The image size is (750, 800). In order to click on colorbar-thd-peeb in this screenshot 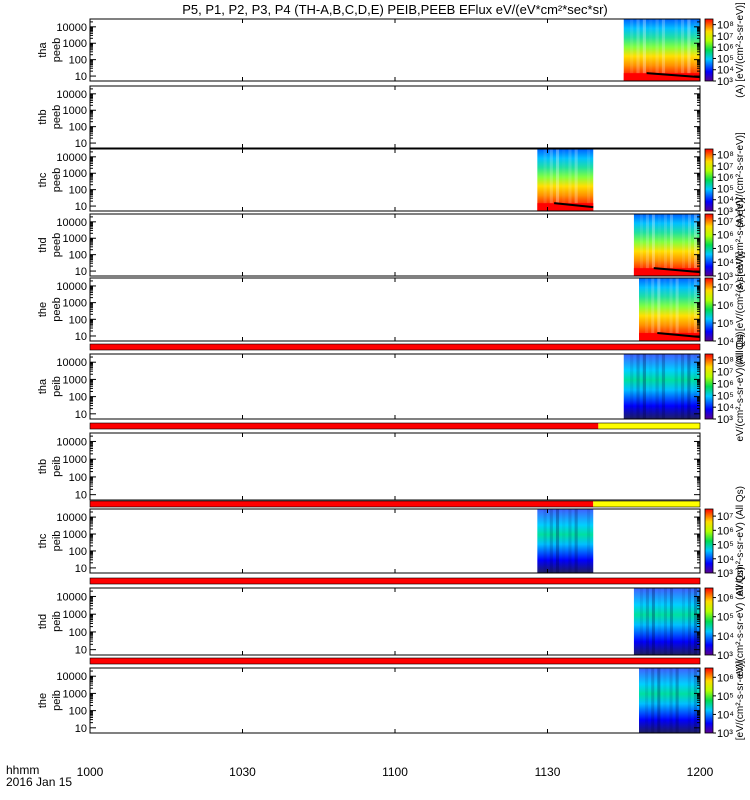, I will do `click(709, 245)`.